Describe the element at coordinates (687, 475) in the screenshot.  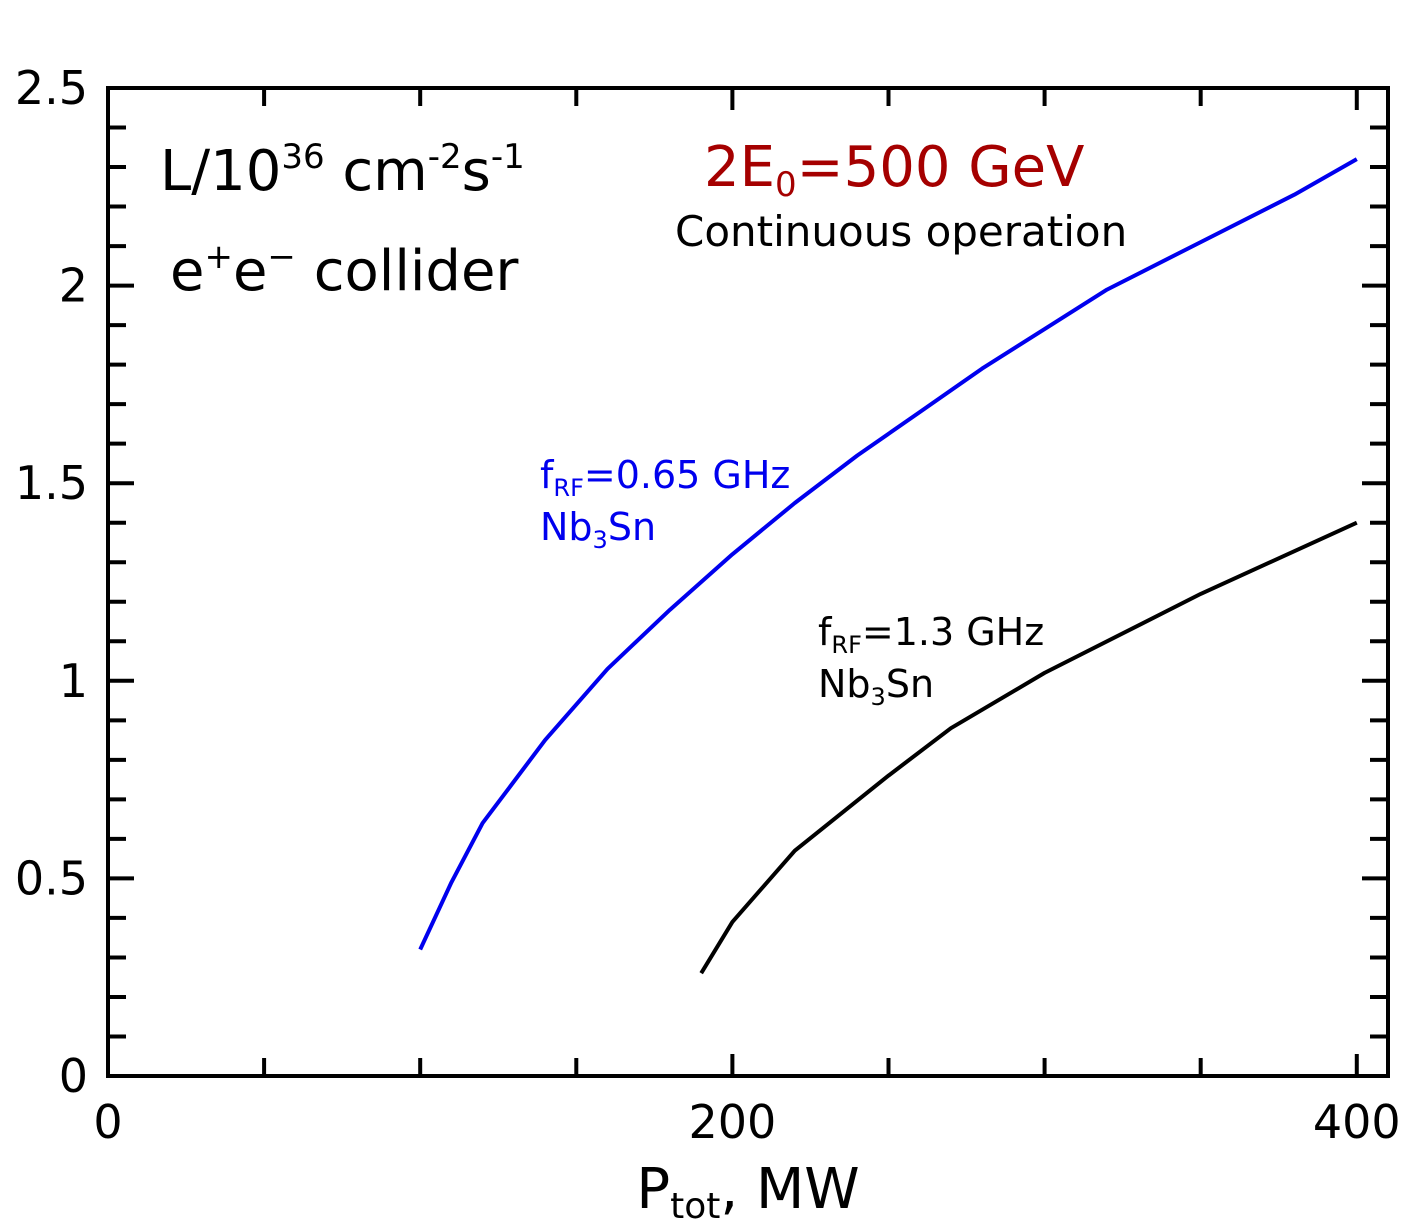
I see `blue-rest: =0.65 GHz` at that location.